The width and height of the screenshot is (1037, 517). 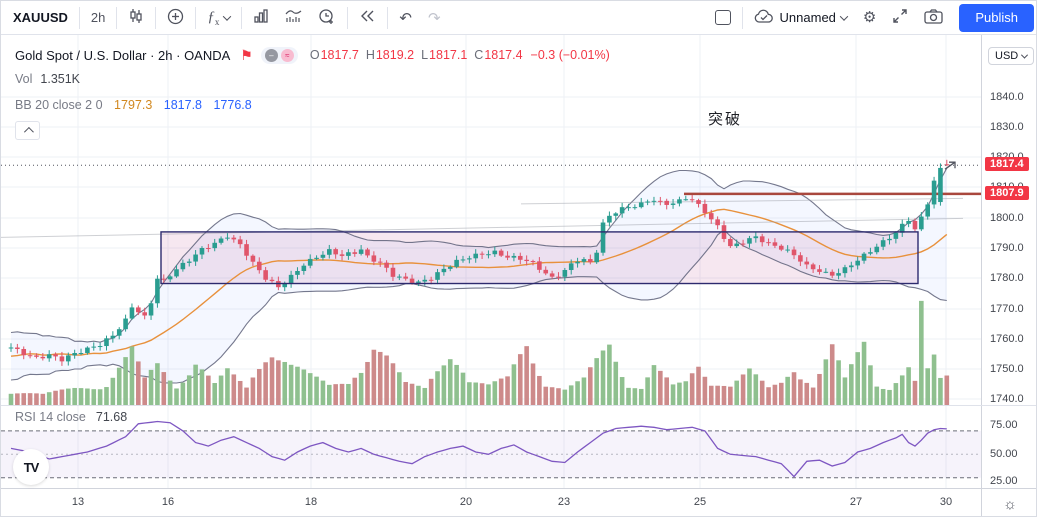 What do you see at coordinates (1007, 248) in the screenshot?
I see `price-tick-label: 1790.0` at bounding box center [1007, 248].